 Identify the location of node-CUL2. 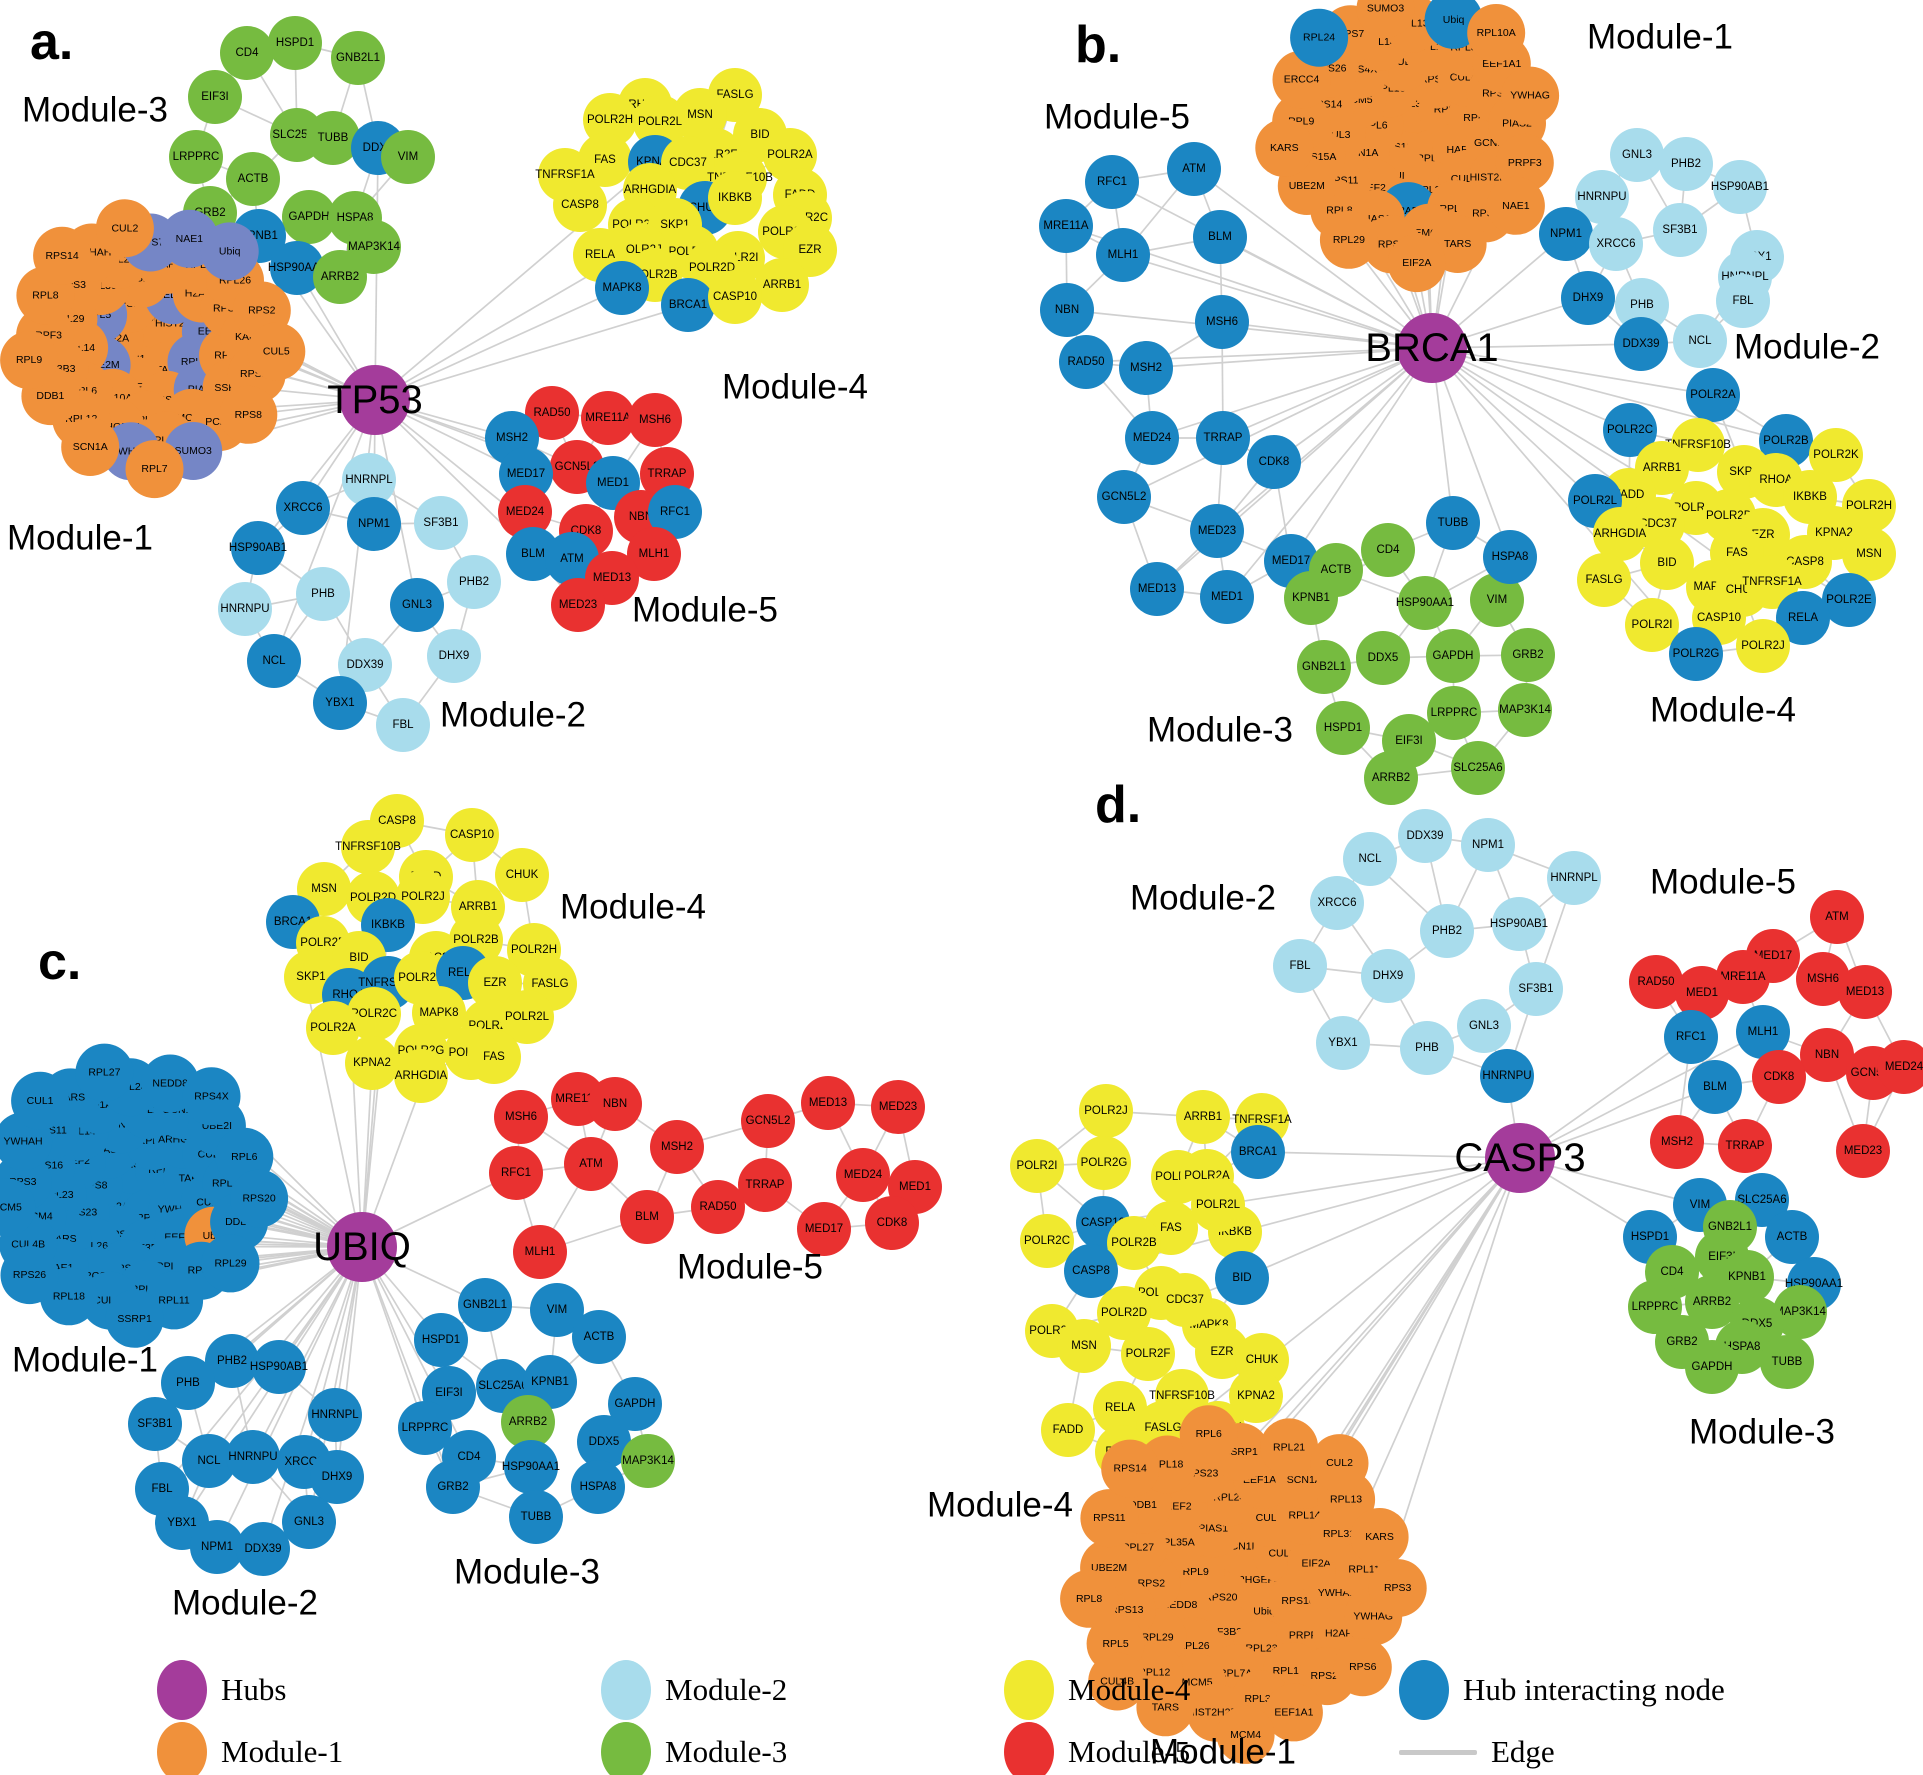
(1339, 1463).